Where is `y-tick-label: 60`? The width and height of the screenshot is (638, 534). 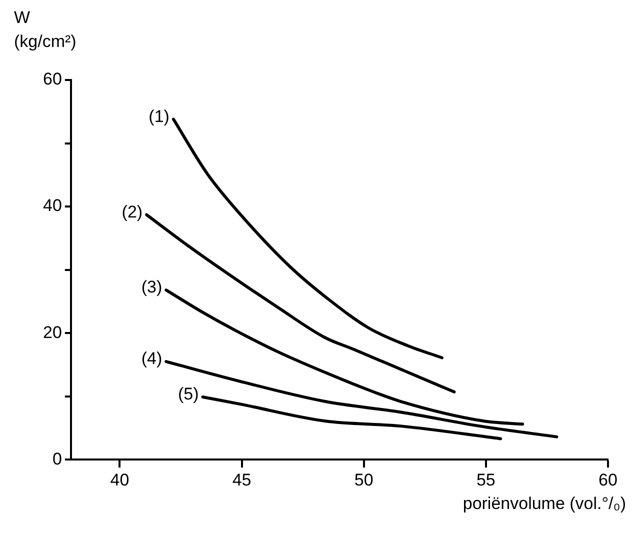 y-tick-label: 60 is located at coordinates (52, 79).